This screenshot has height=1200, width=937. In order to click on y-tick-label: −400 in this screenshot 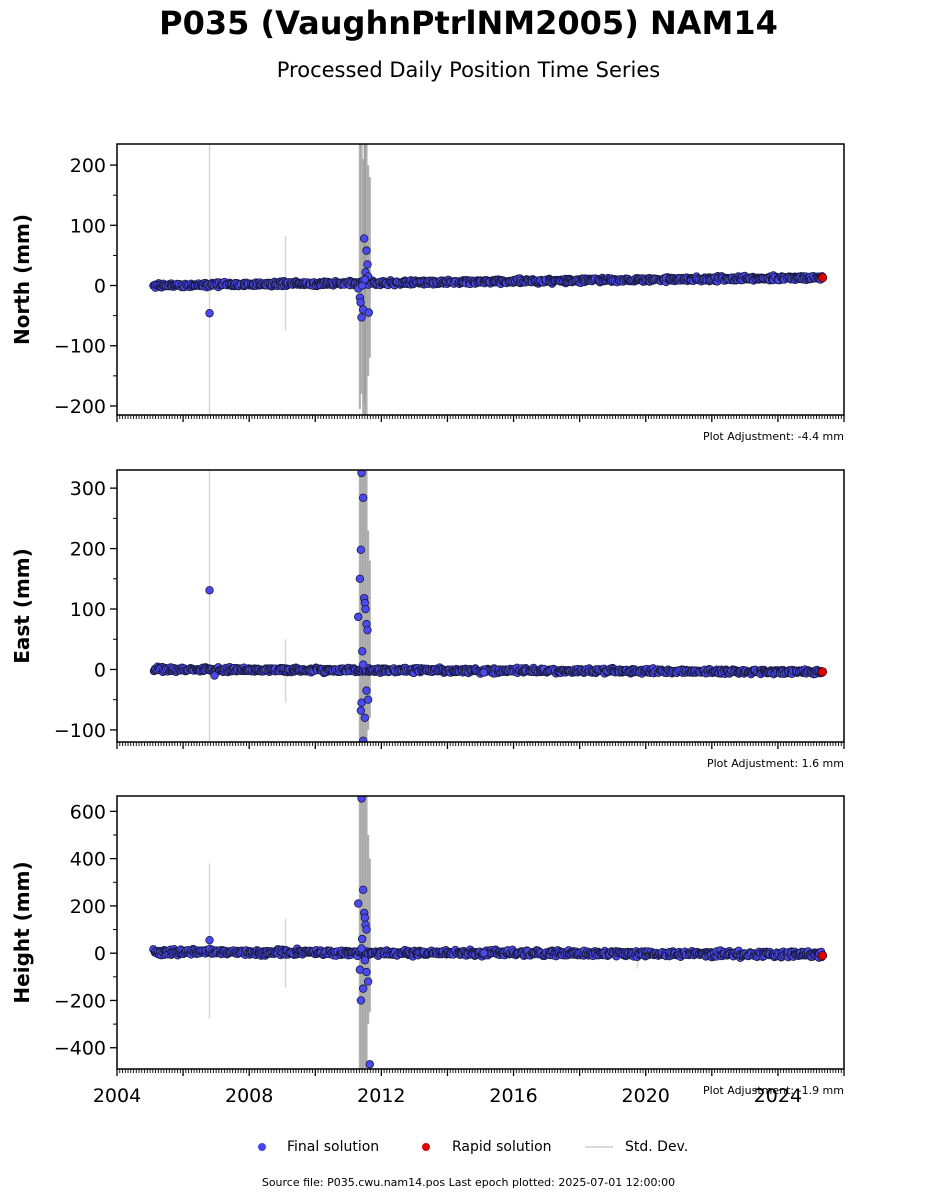, I will do `click(80, 1049)`.